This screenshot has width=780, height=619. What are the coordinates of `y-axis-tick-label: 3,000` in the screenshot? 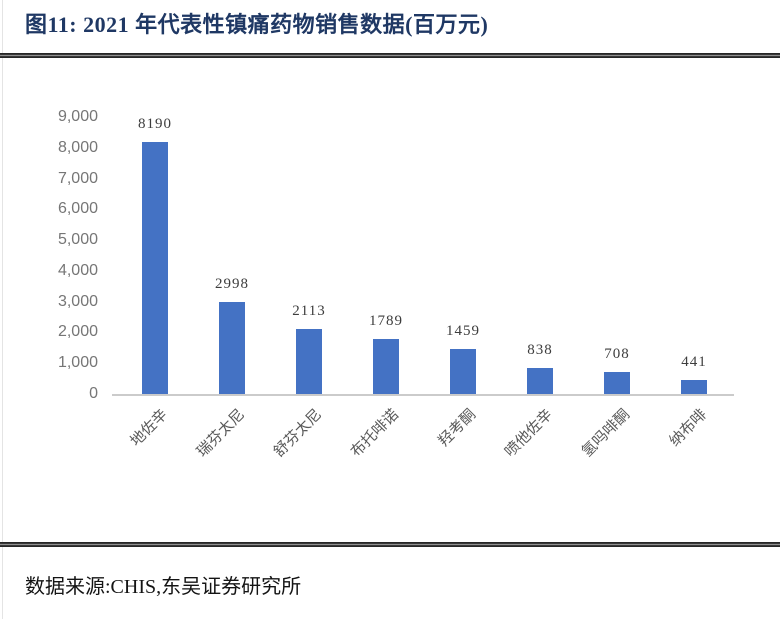 It's located at (77, 301).